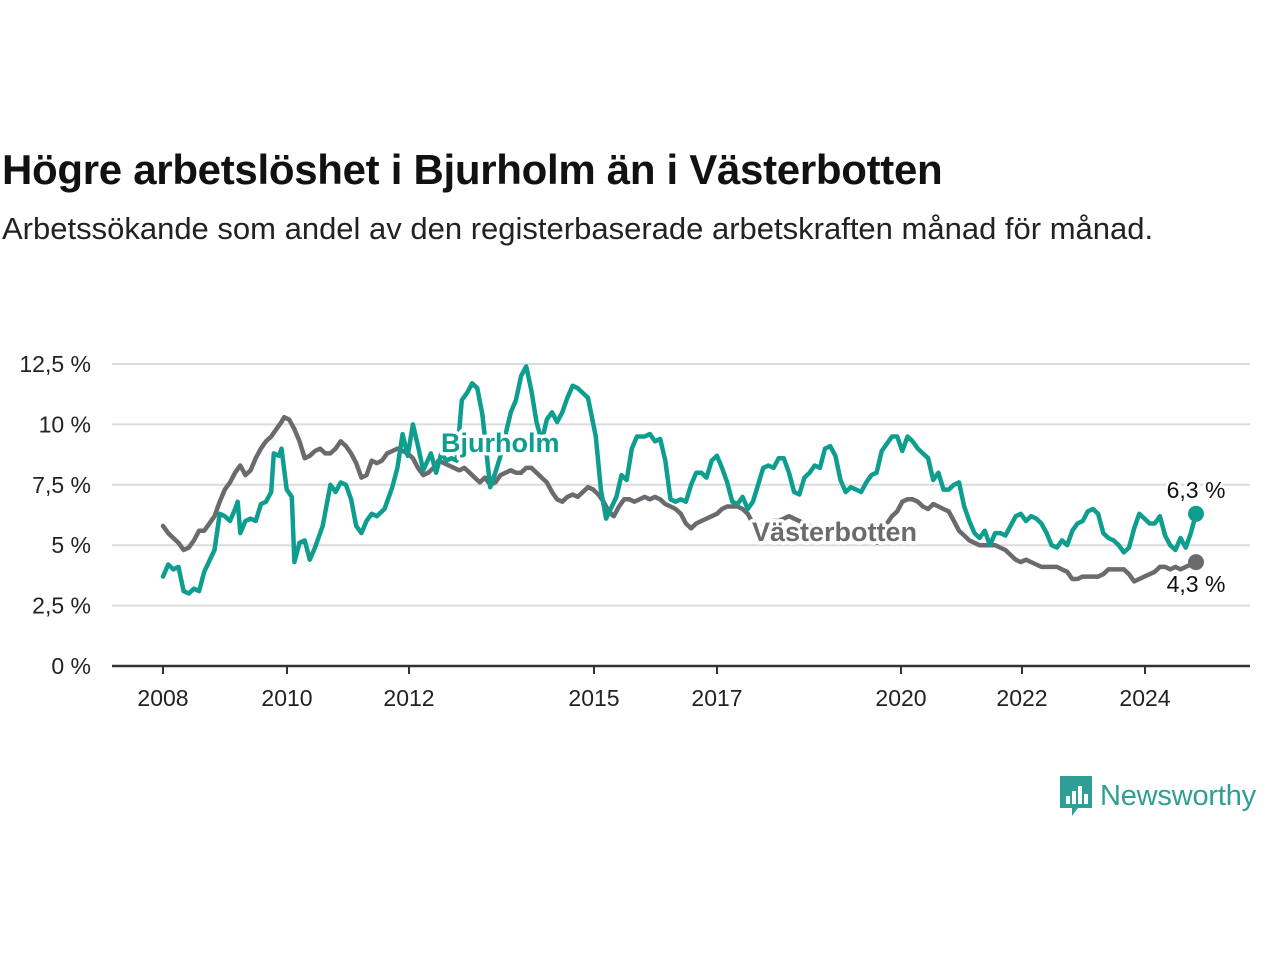 The image size is (1280, 960). Describe the element at coordinates (1144, 698) in the screenshot. I see `x-tick-label: 2024` at that location.